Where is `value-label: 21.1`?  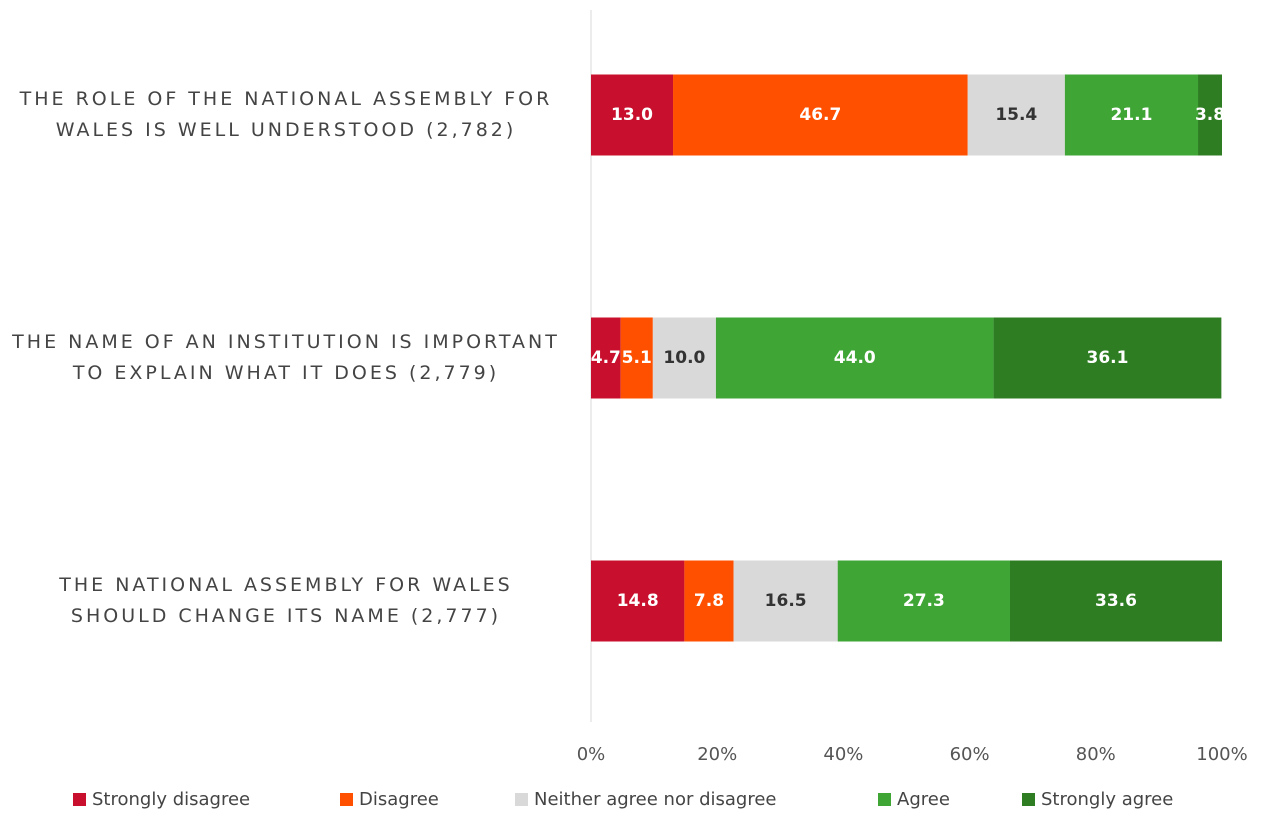
value-label: 21.1 is located at coordinates (1131, 115).